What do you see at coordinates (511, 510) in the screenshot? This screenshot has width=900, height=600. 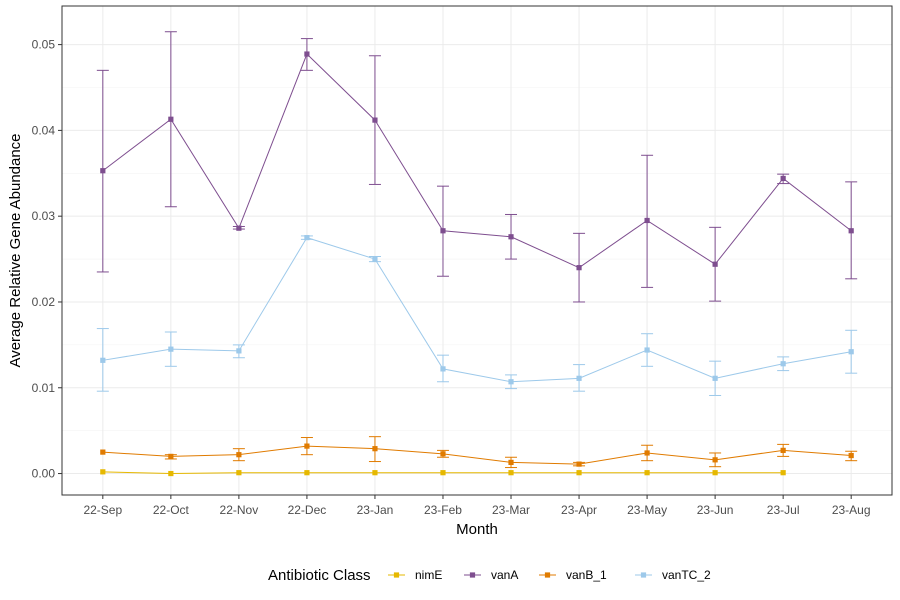 I see `x-tick-label: 23-Mar` at bounding box center [511, 510].